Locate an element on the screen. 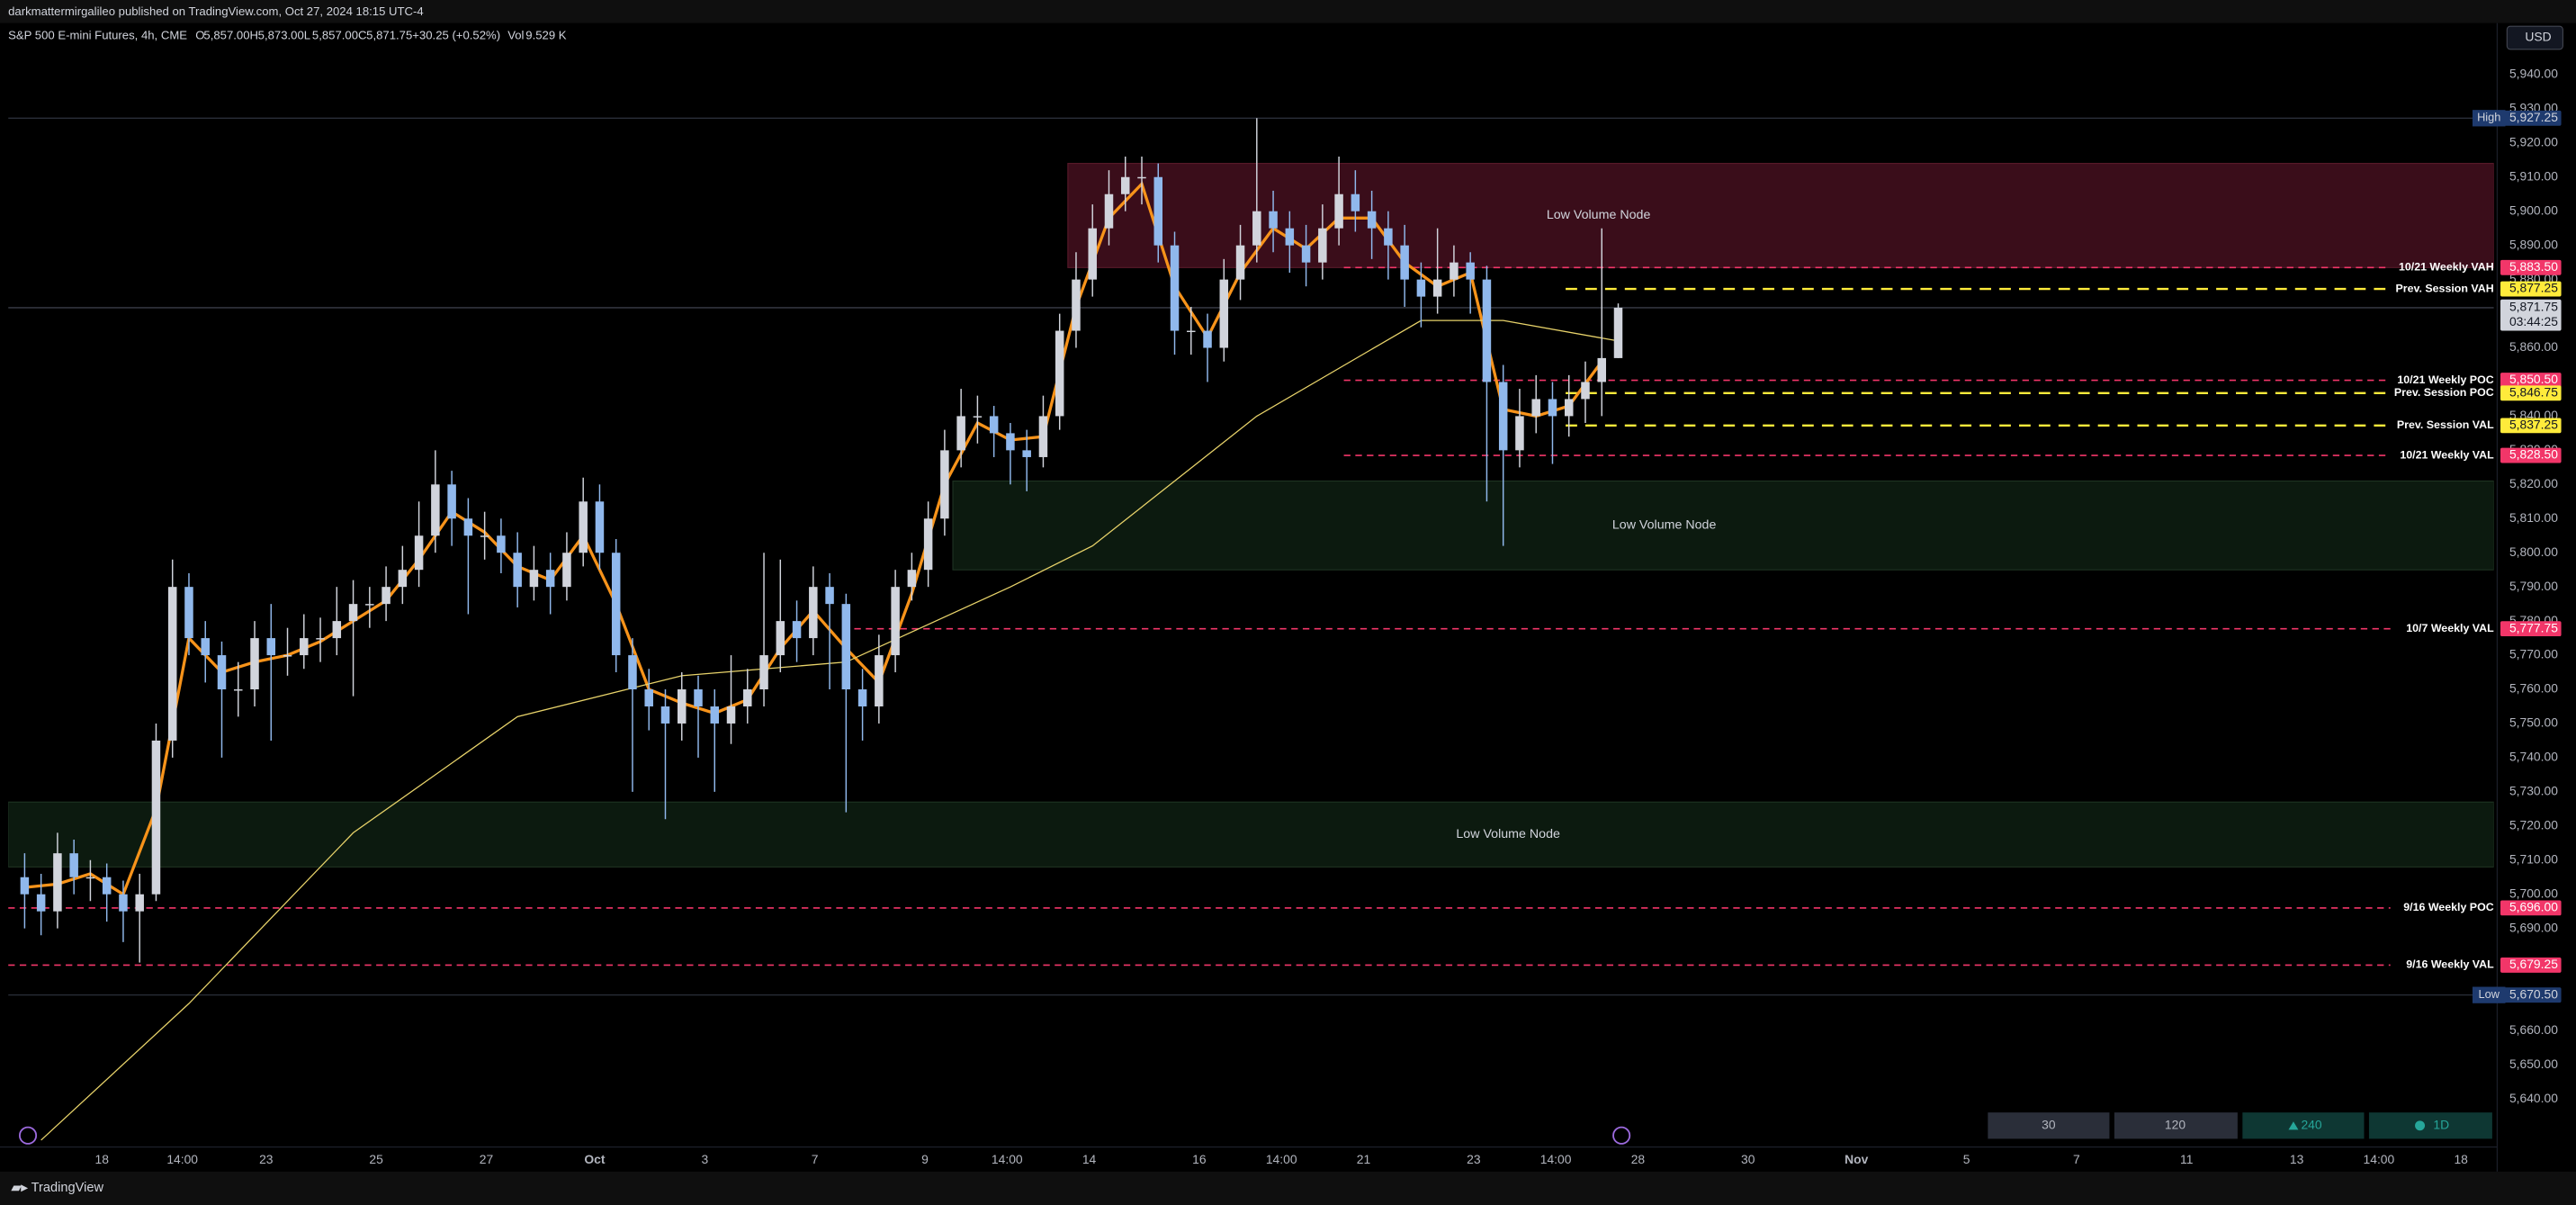 The width and height of the screenshot is (2576, 1205). level-label: 10/21 Weekly VAL is located at coordinates (2447, 454).